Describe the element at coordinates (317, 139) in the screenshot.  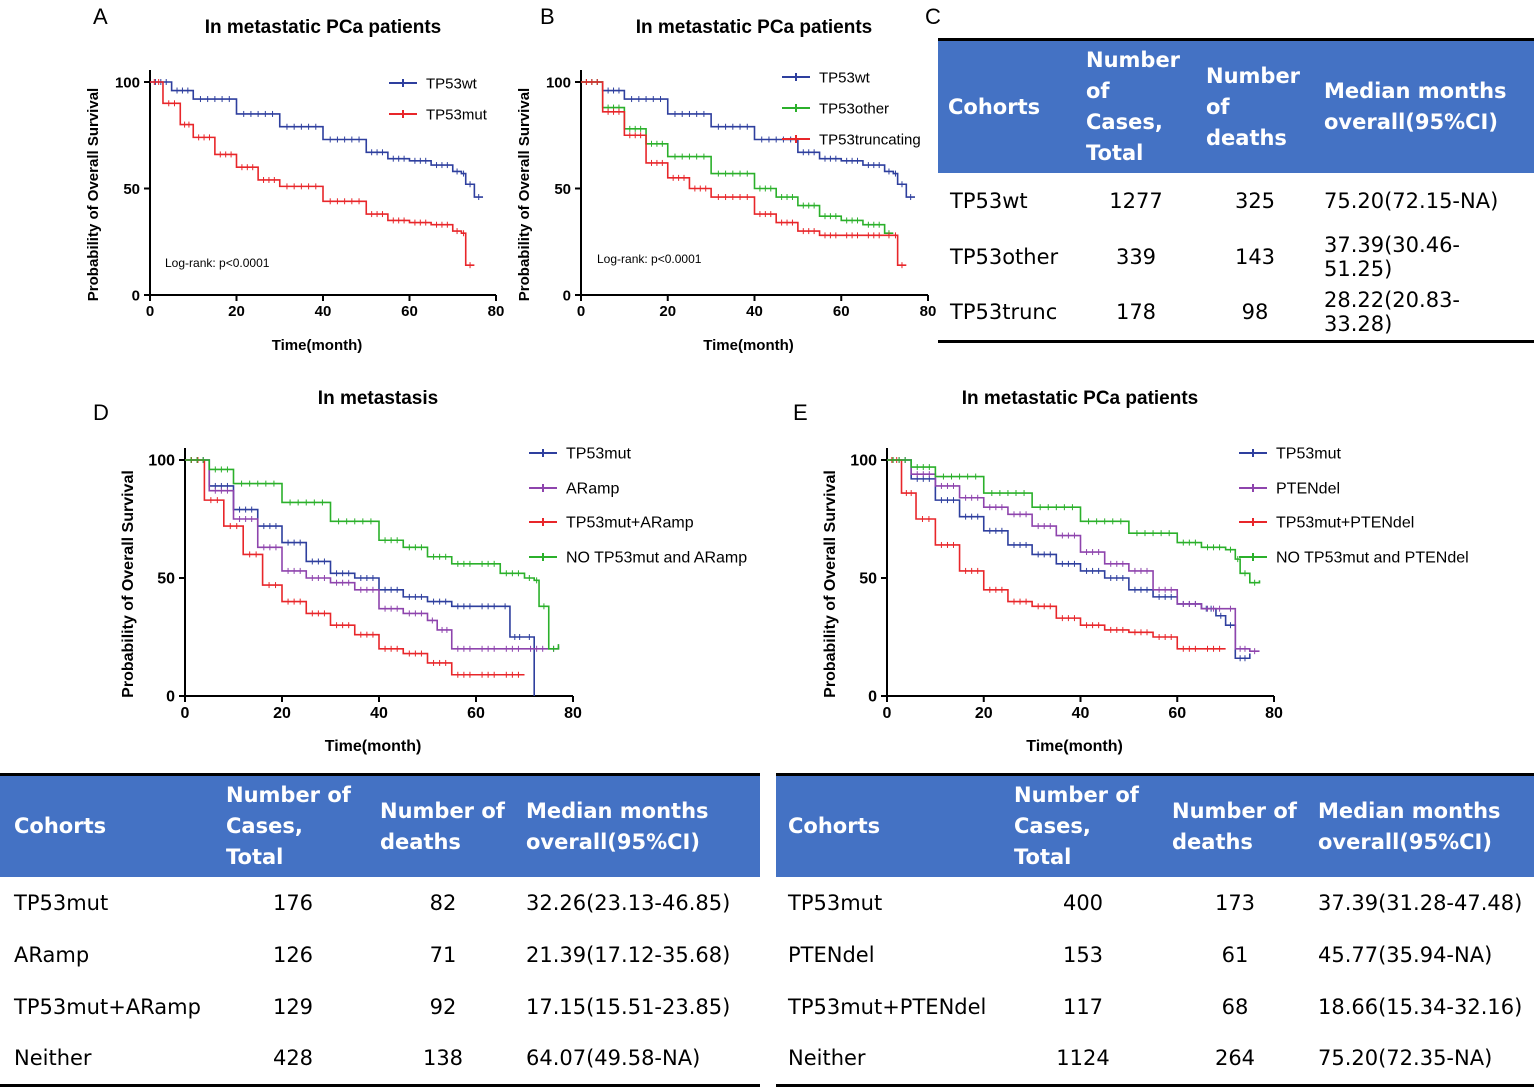
I see `series-line-tp53wt` at that location.